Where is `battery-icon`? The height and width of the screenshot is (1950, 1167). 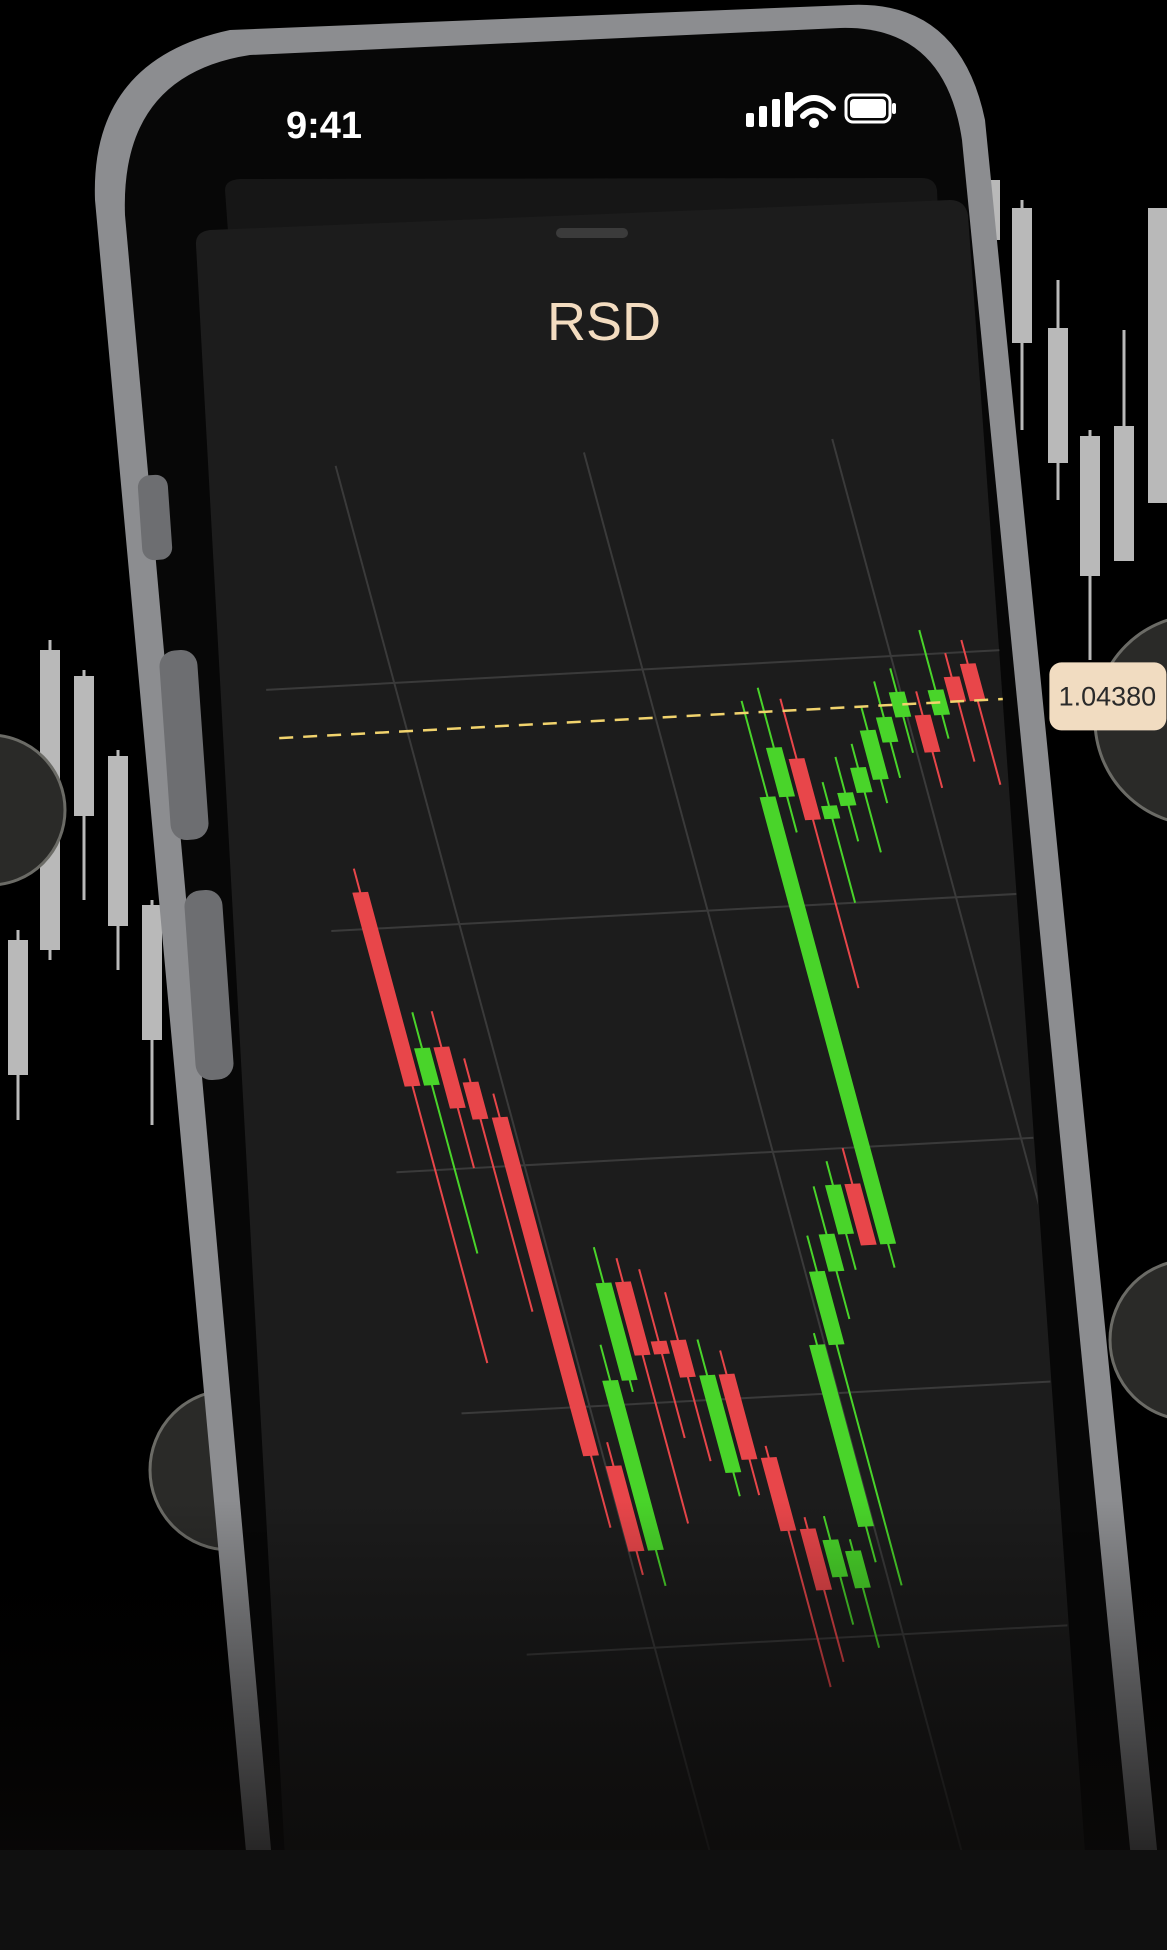 battery-icon is located at coordinates (870, 108).